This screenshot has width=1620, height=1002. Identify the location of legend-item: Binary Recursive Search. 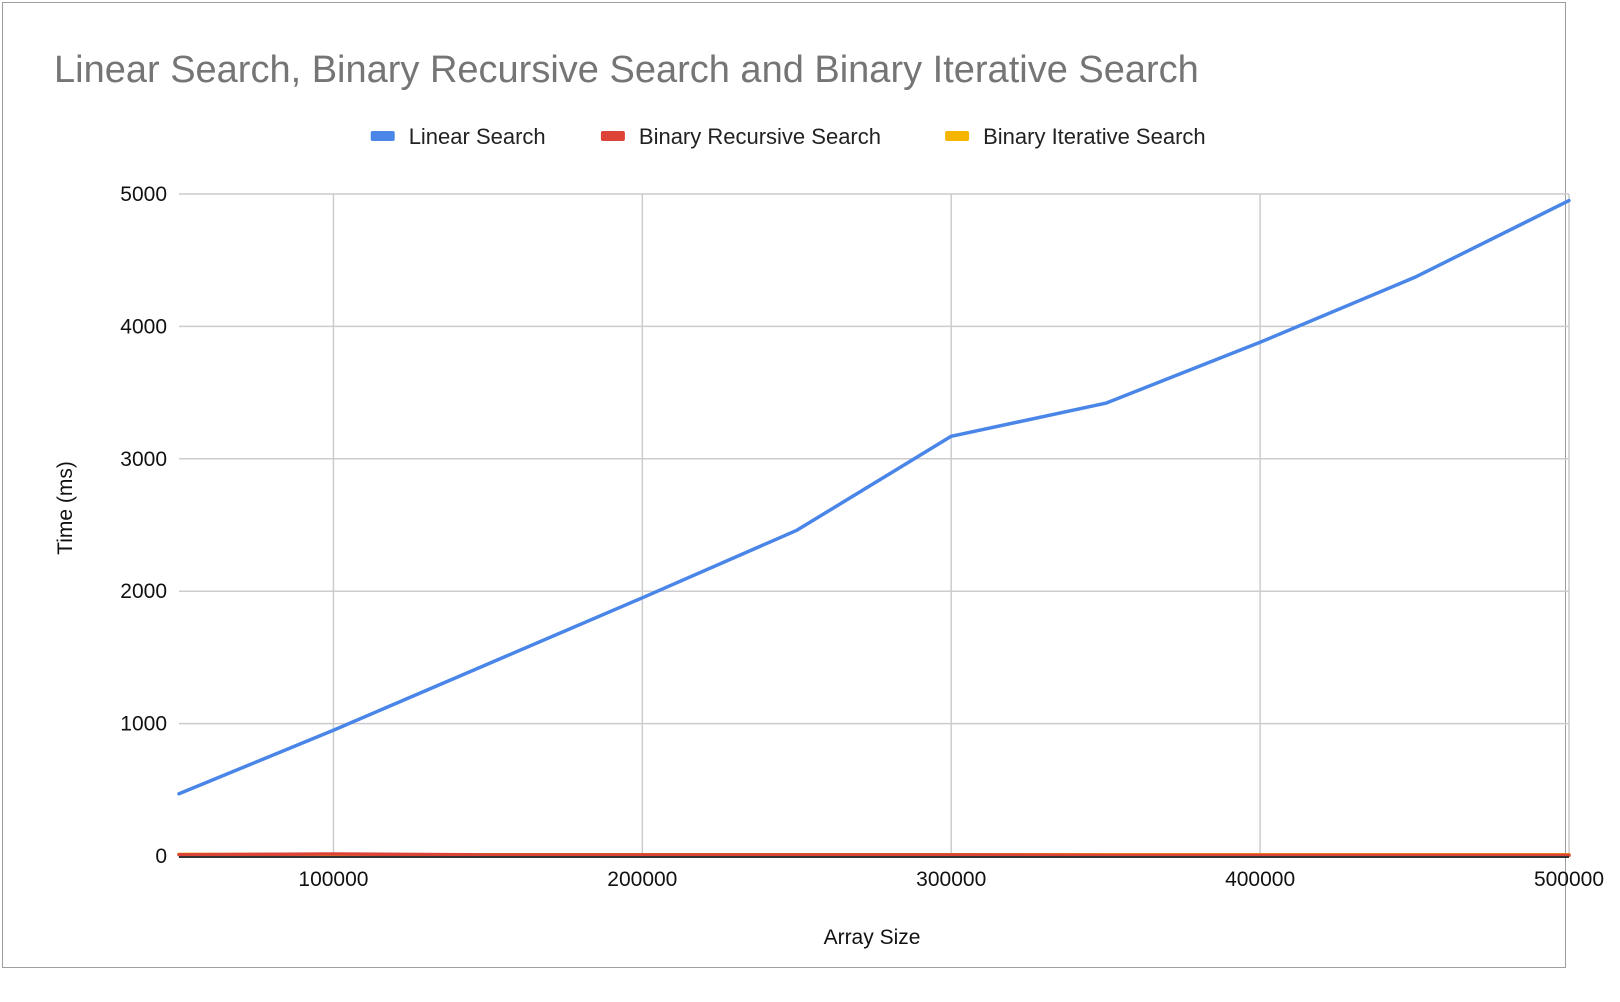
(740, 136).